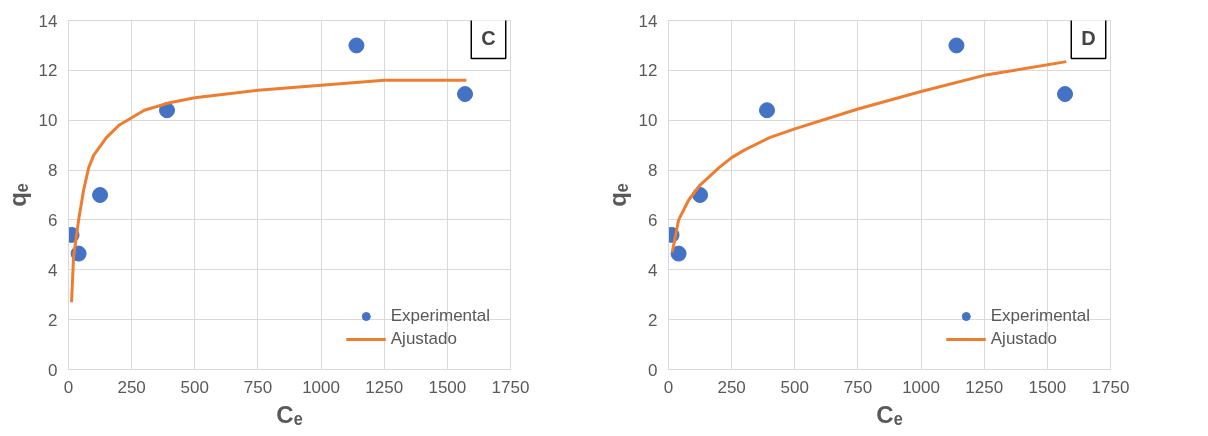 The height and width of the screenshot is (436, 1208). Describe the element at coordinates (1088, 37) in the screenshot. I see `annotation: D` at that location.